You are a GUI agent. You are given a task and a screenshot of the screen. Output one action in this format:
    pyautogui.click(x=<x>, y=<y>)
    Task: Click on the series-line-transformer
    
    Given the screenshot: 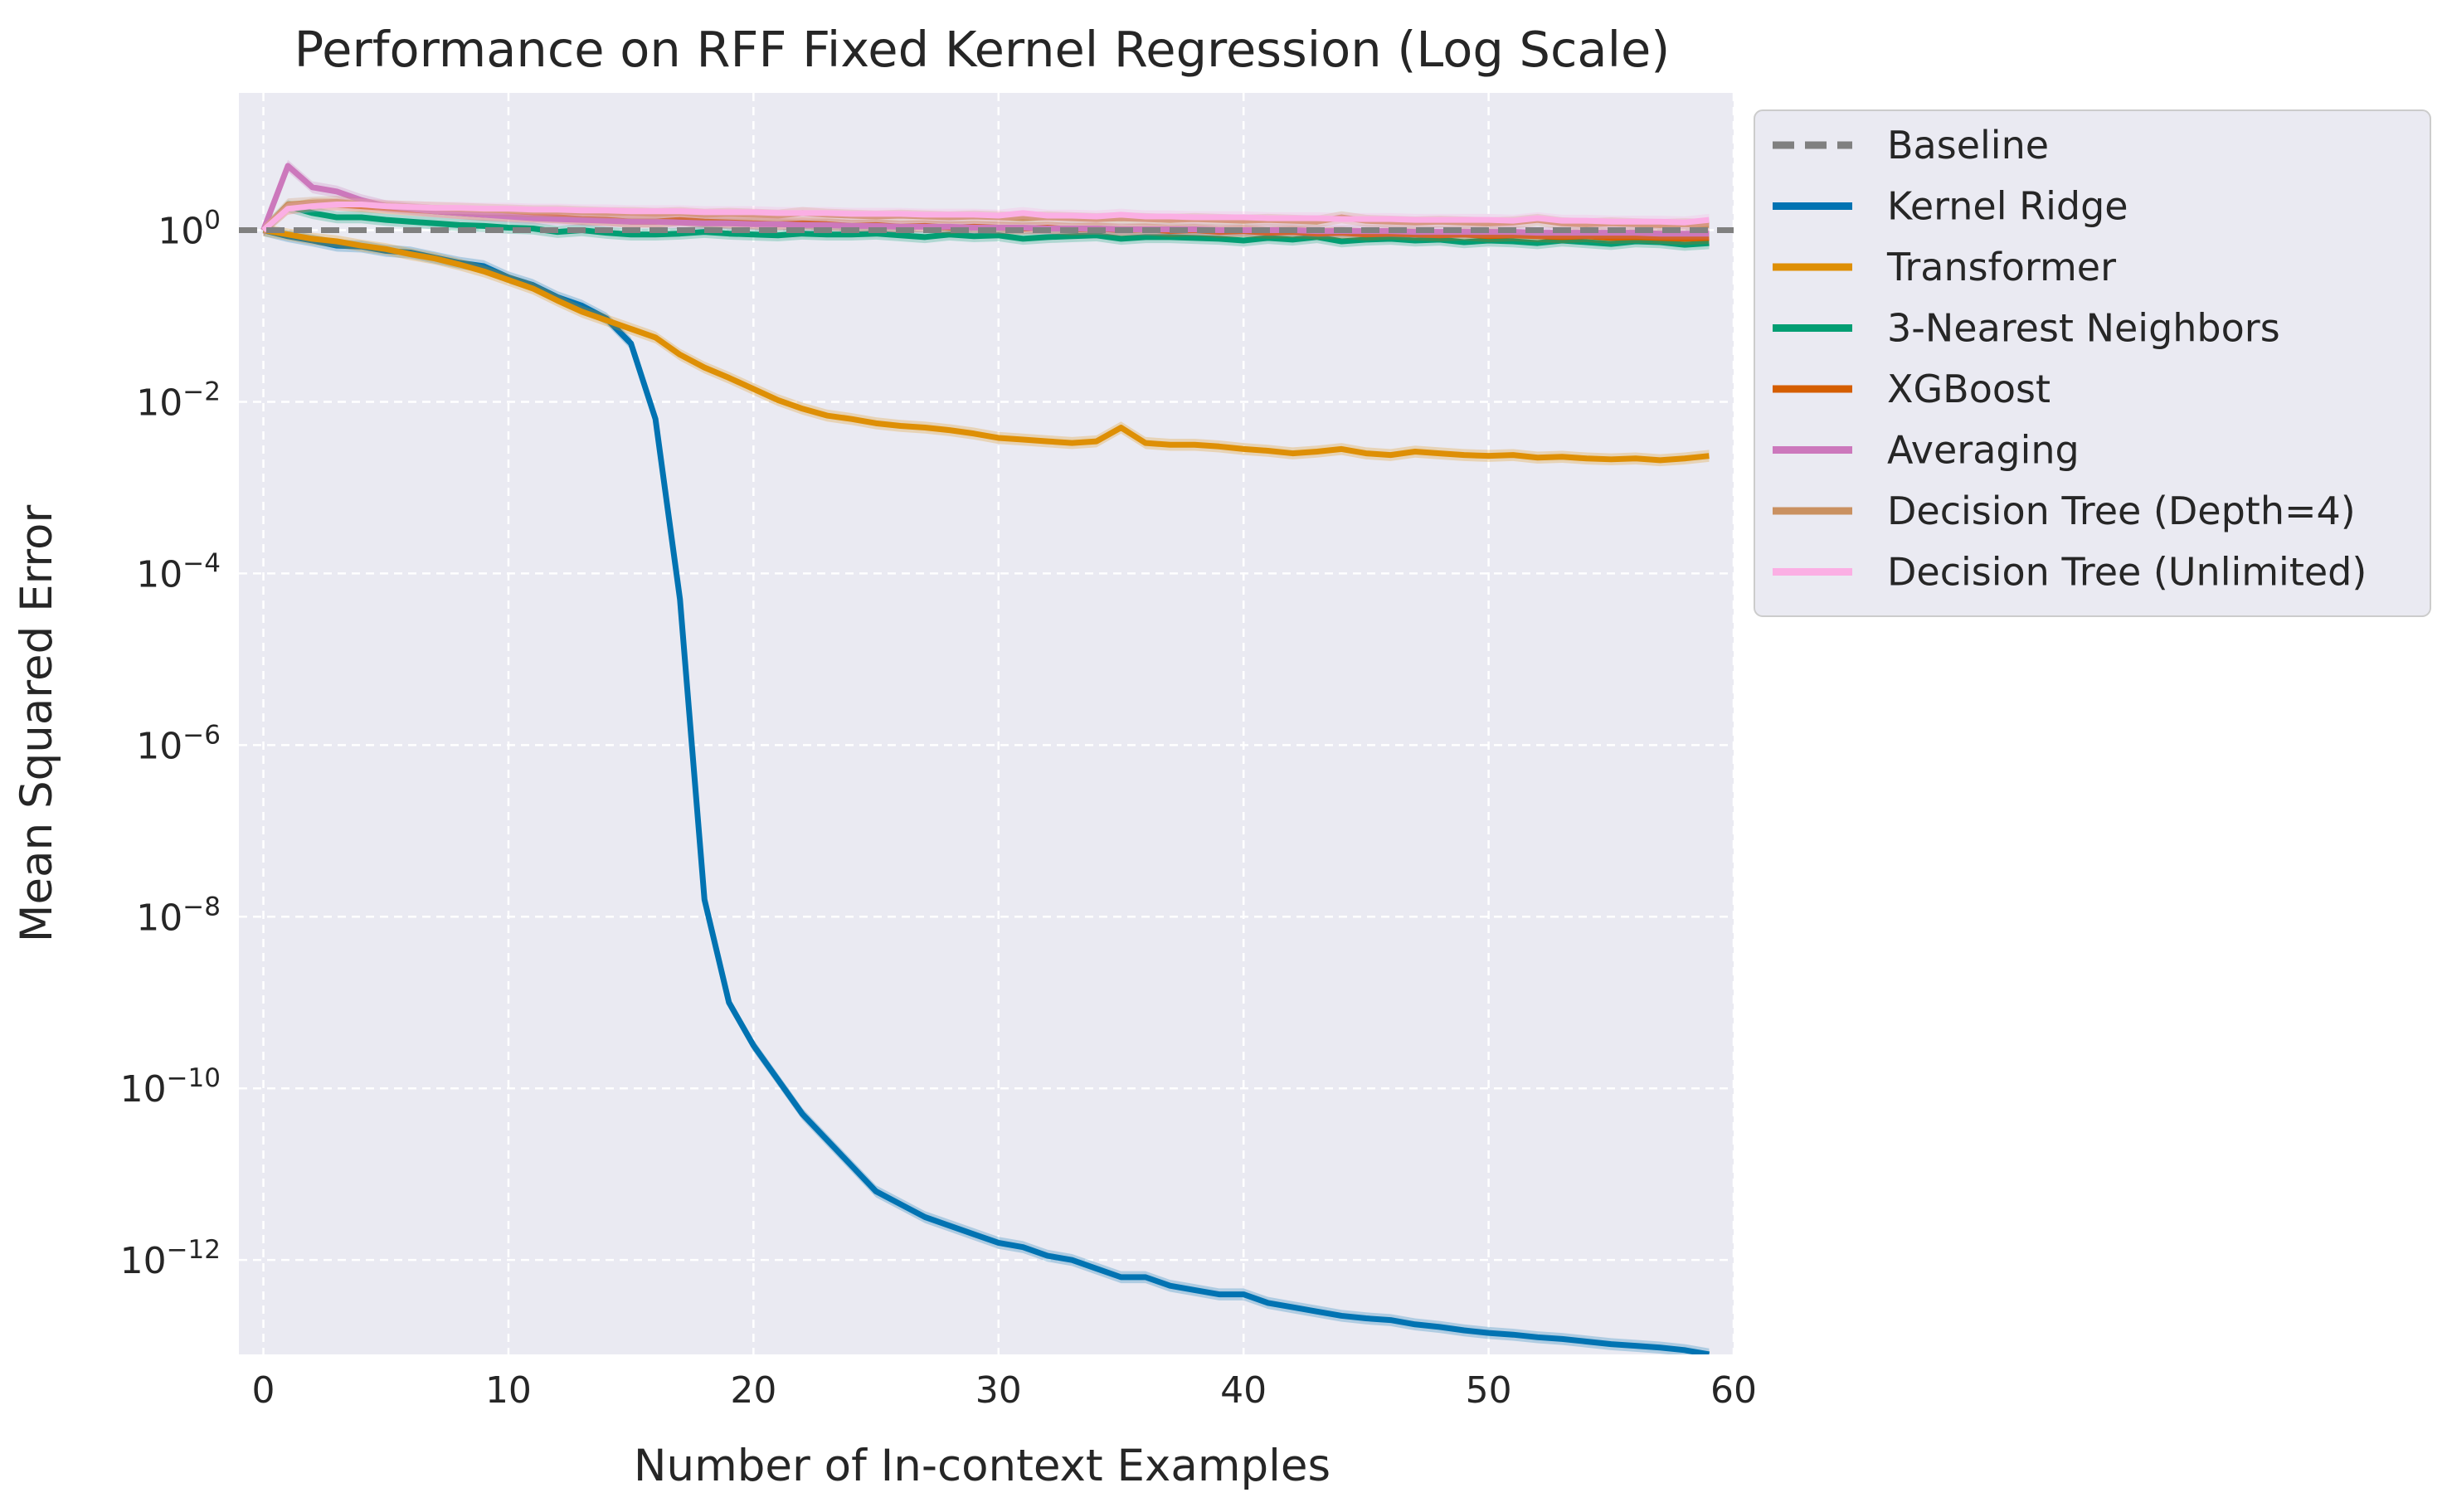 What is the action you would take?
    pyautogui.click(x=986, y=346)
    